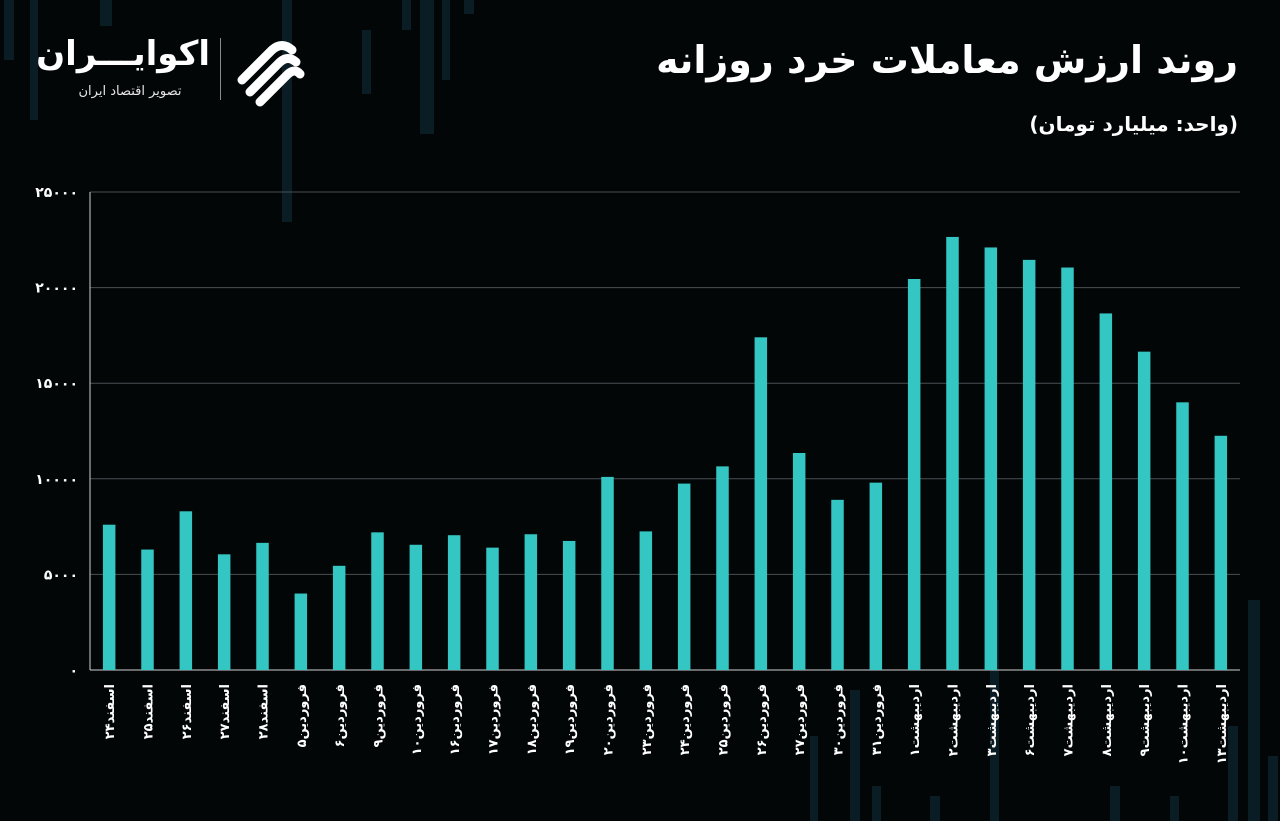  What do you see at coordinates (1184, 724) in the screenshot?
I see `x-tick-label: اردیبهشت۱۰` at bounding box center [1184, 724].